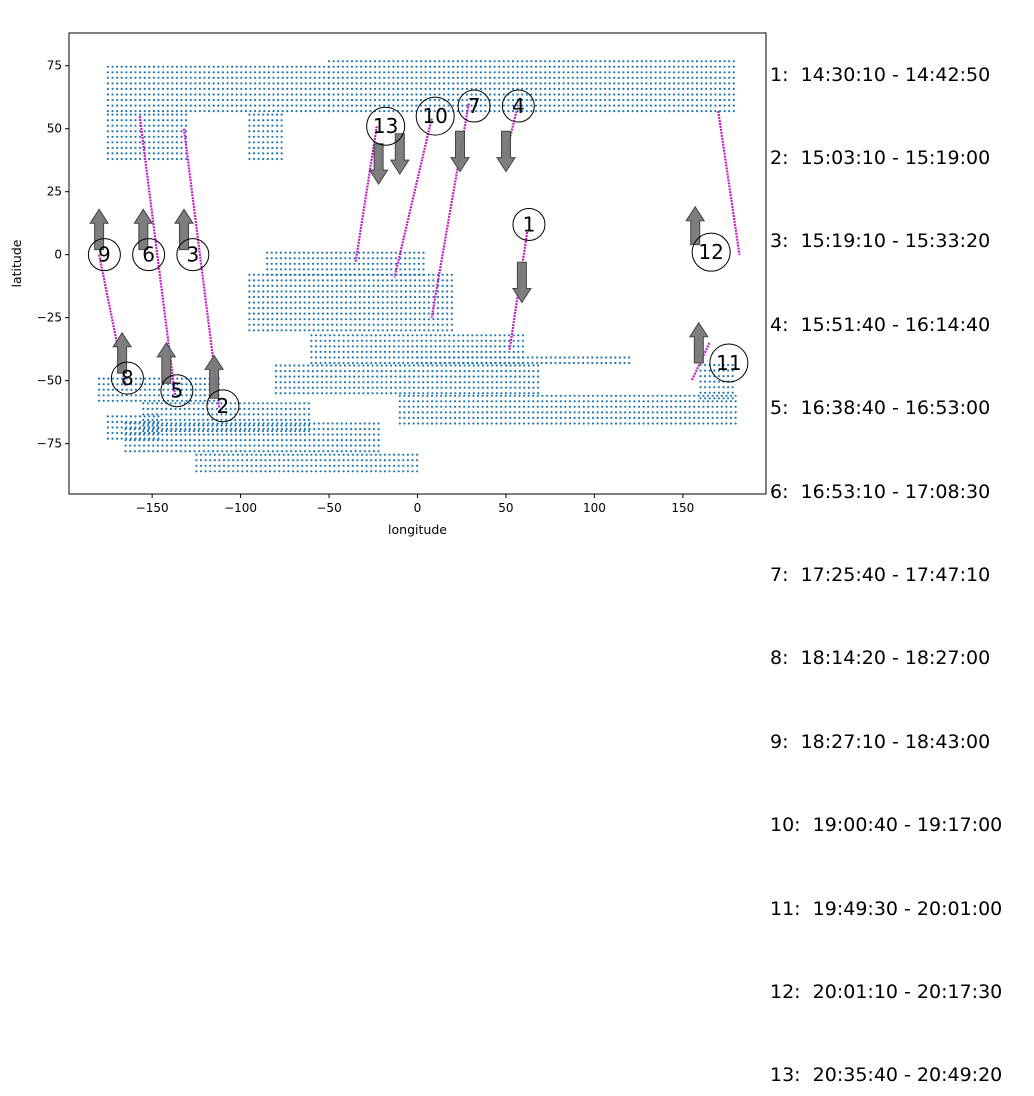  I want to click on legend-entry: 9: 18:27:10 - 18:43:00, so click(880, 741).